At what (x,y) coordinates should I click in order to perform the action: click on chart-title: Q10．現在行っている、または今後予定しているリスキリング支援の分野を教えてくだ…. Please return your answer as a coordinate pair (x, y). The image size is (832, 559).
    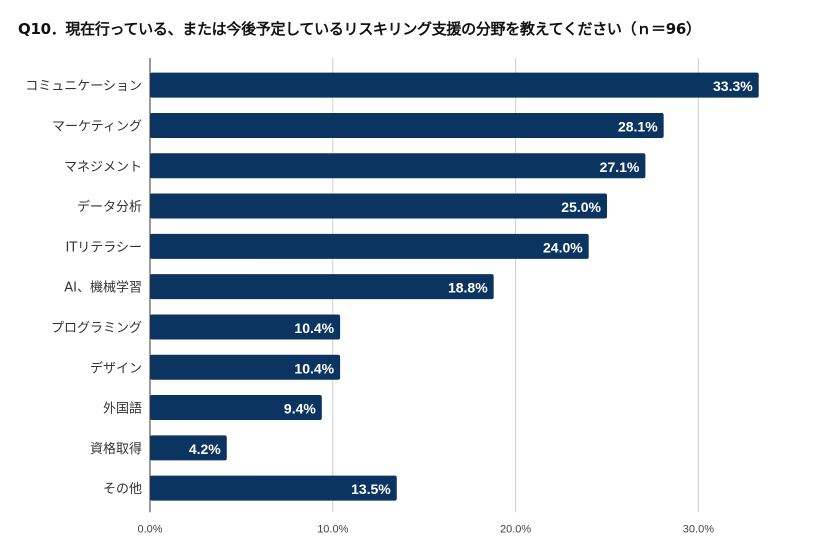
    Looking at the image, I should click on (359, 29).